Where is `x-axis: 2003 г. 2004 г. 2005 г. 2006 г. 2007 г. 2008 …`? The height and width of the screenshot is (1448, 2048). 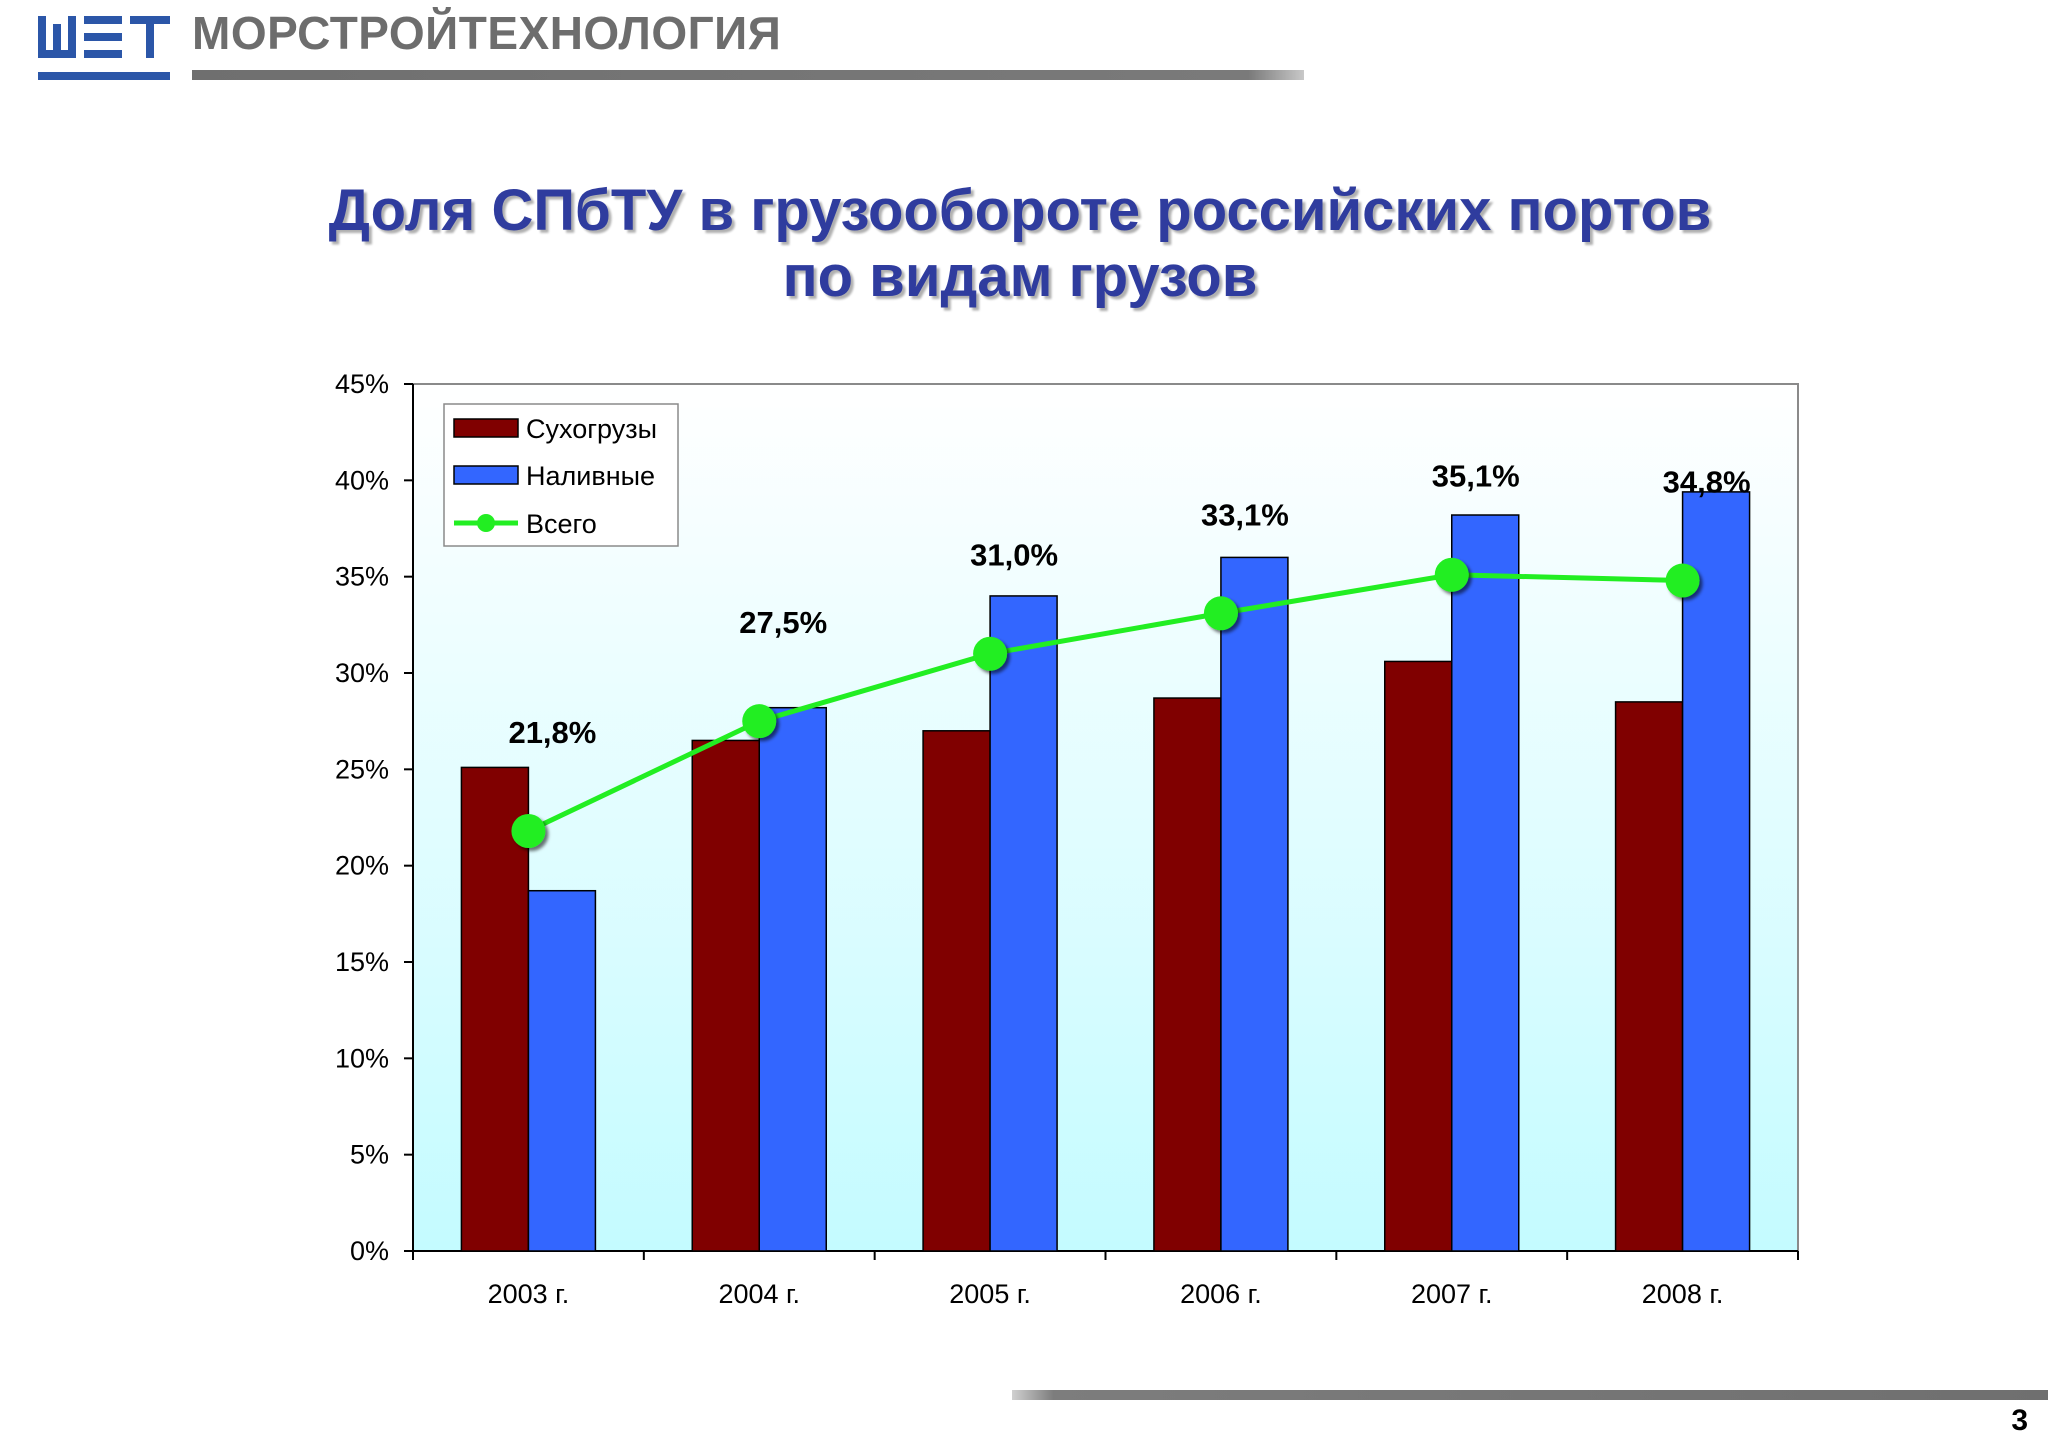
x-axis: 2003 г. 2004 г. 2005 г. 2006 г. 2007 г. 2008 … is located at coordinates (1105, 1279).